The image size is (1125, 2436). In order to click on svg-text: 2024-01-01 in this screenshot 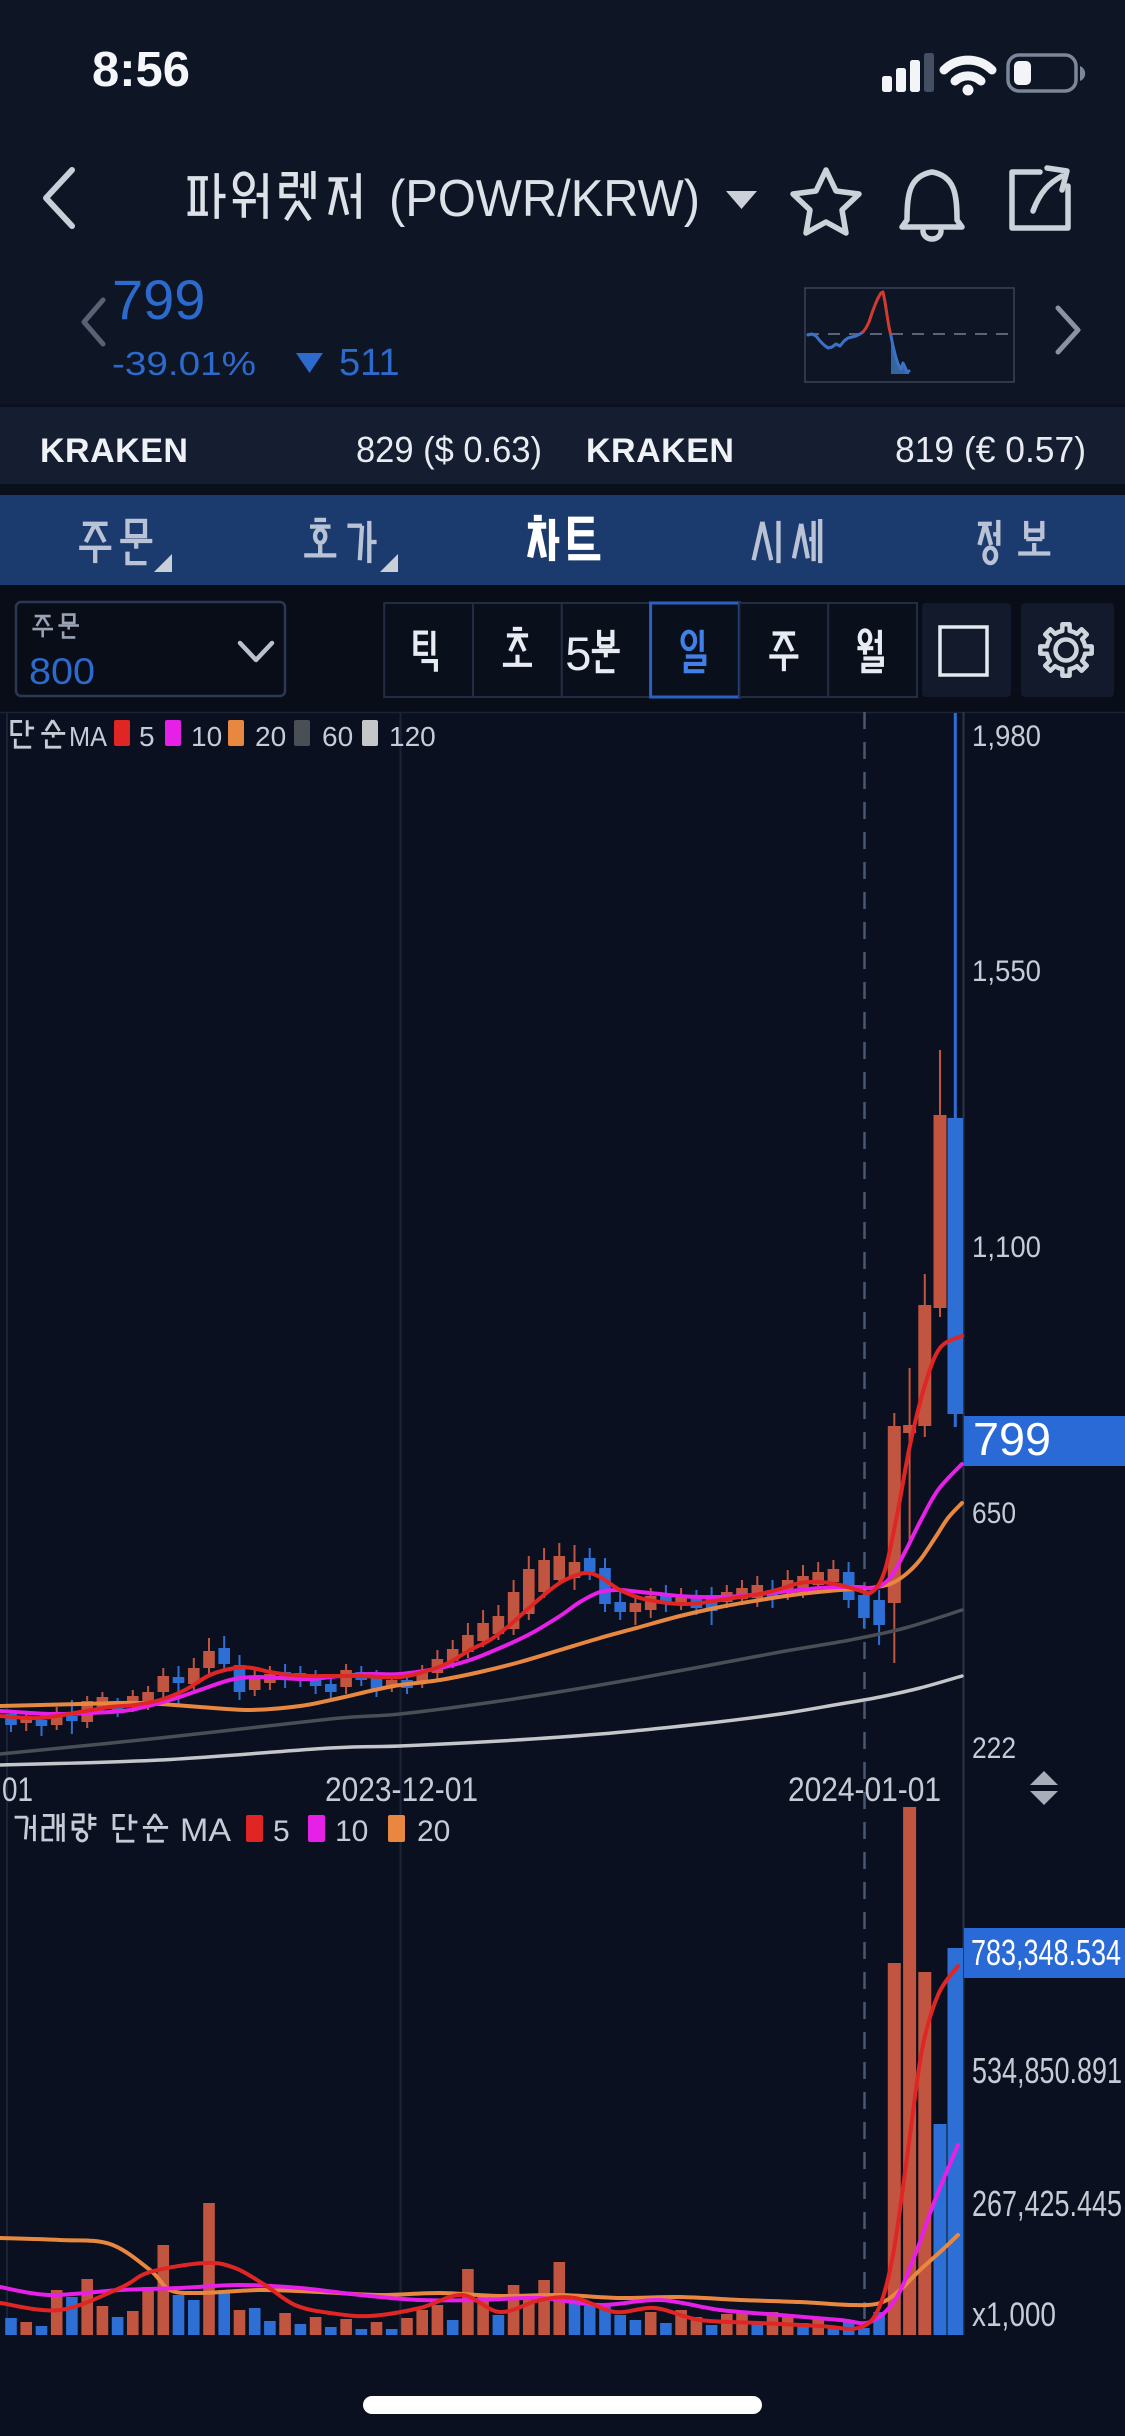, I will do `click(864, 1790)`.